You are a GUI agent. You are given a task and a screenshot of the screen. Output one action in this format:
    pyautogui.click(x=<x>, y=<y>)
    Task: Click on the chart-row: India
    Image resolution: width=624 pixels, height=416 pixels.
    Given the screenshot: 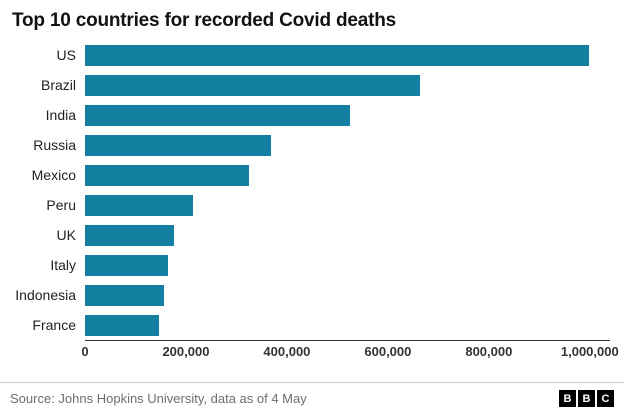 What is the action you would take?
    pyautogui.click(x=305, y=115)
    